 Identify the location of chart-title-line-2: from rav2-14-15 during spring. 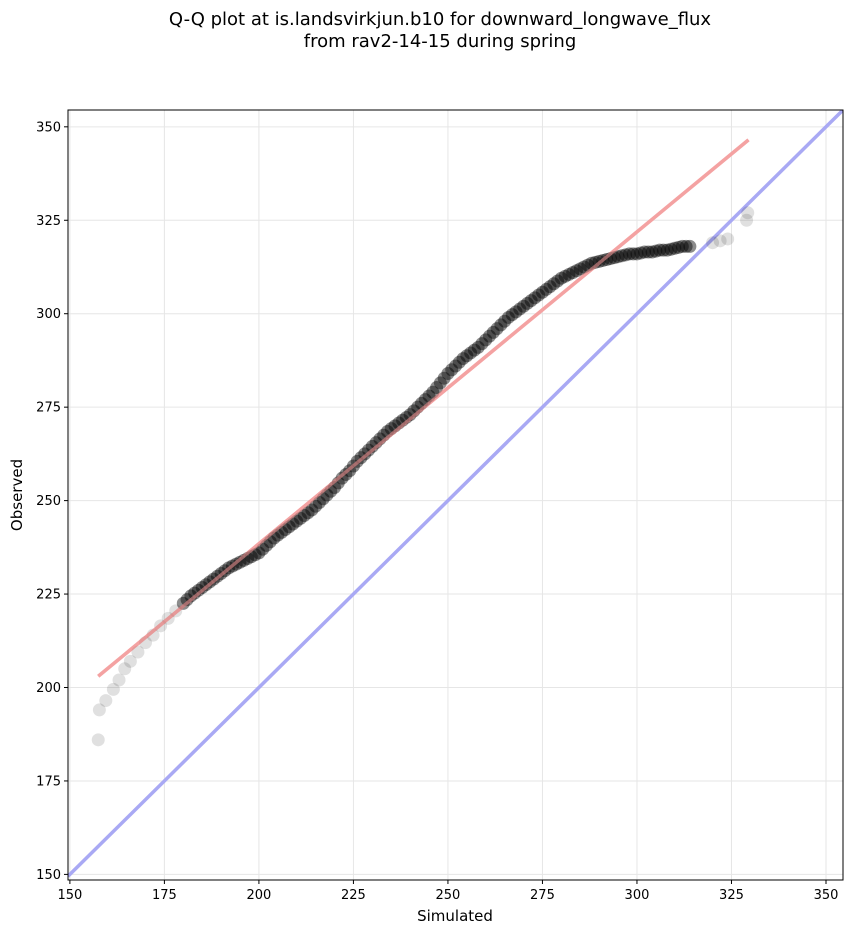
(440, 41).